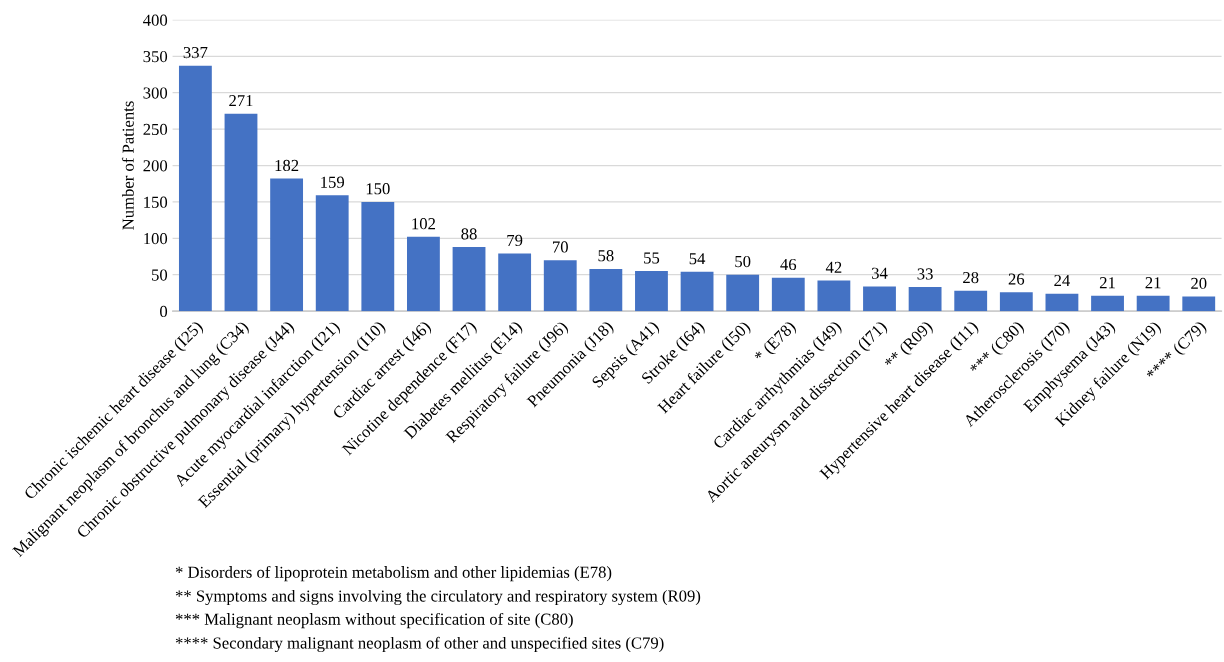 Image resolution: width=1224 pixels, height=662 pixels. What do you see at coordinates (1062, 280) in the screenshot?
I see `data-label: 24` at bounding box center [1062, 280].